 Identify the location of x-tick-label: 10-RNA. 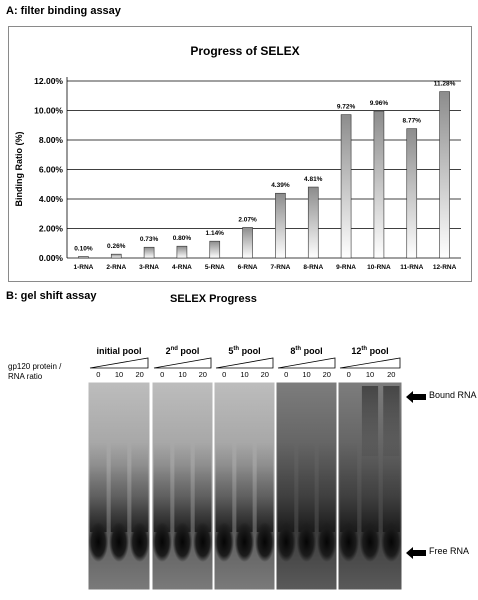
(379, 267).